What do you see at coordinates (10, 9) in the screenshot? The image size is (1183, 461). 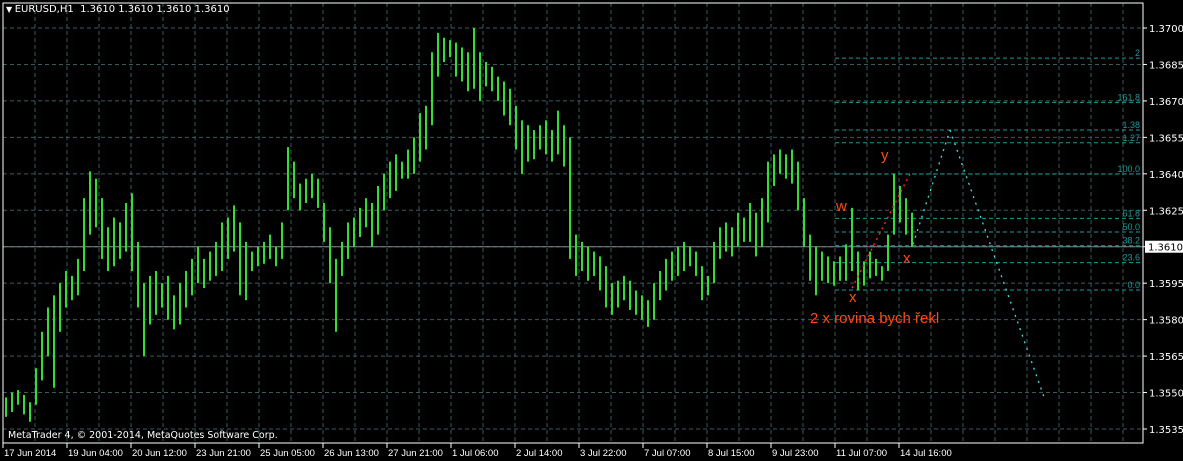 I see `collapse-triangle-icon: ▼` at bounding box center [10, 9].